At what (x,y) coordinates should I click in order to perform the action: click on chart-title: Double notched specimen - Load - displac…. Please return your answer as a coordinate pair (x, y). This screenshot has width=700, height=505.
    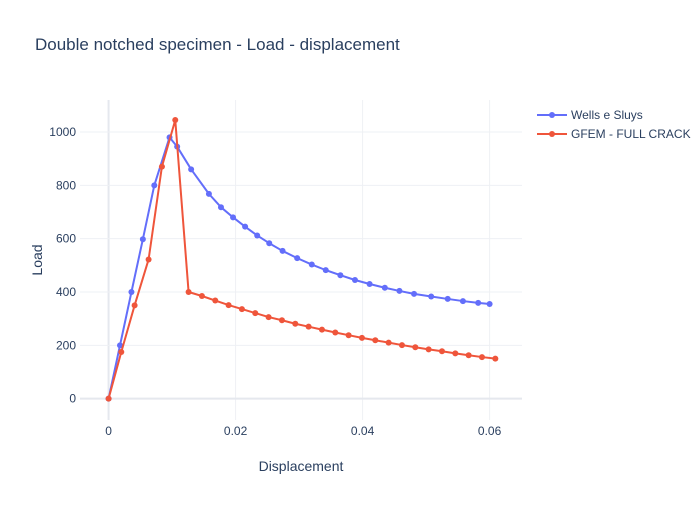
    Looking at the image, I should click on (217, 44).